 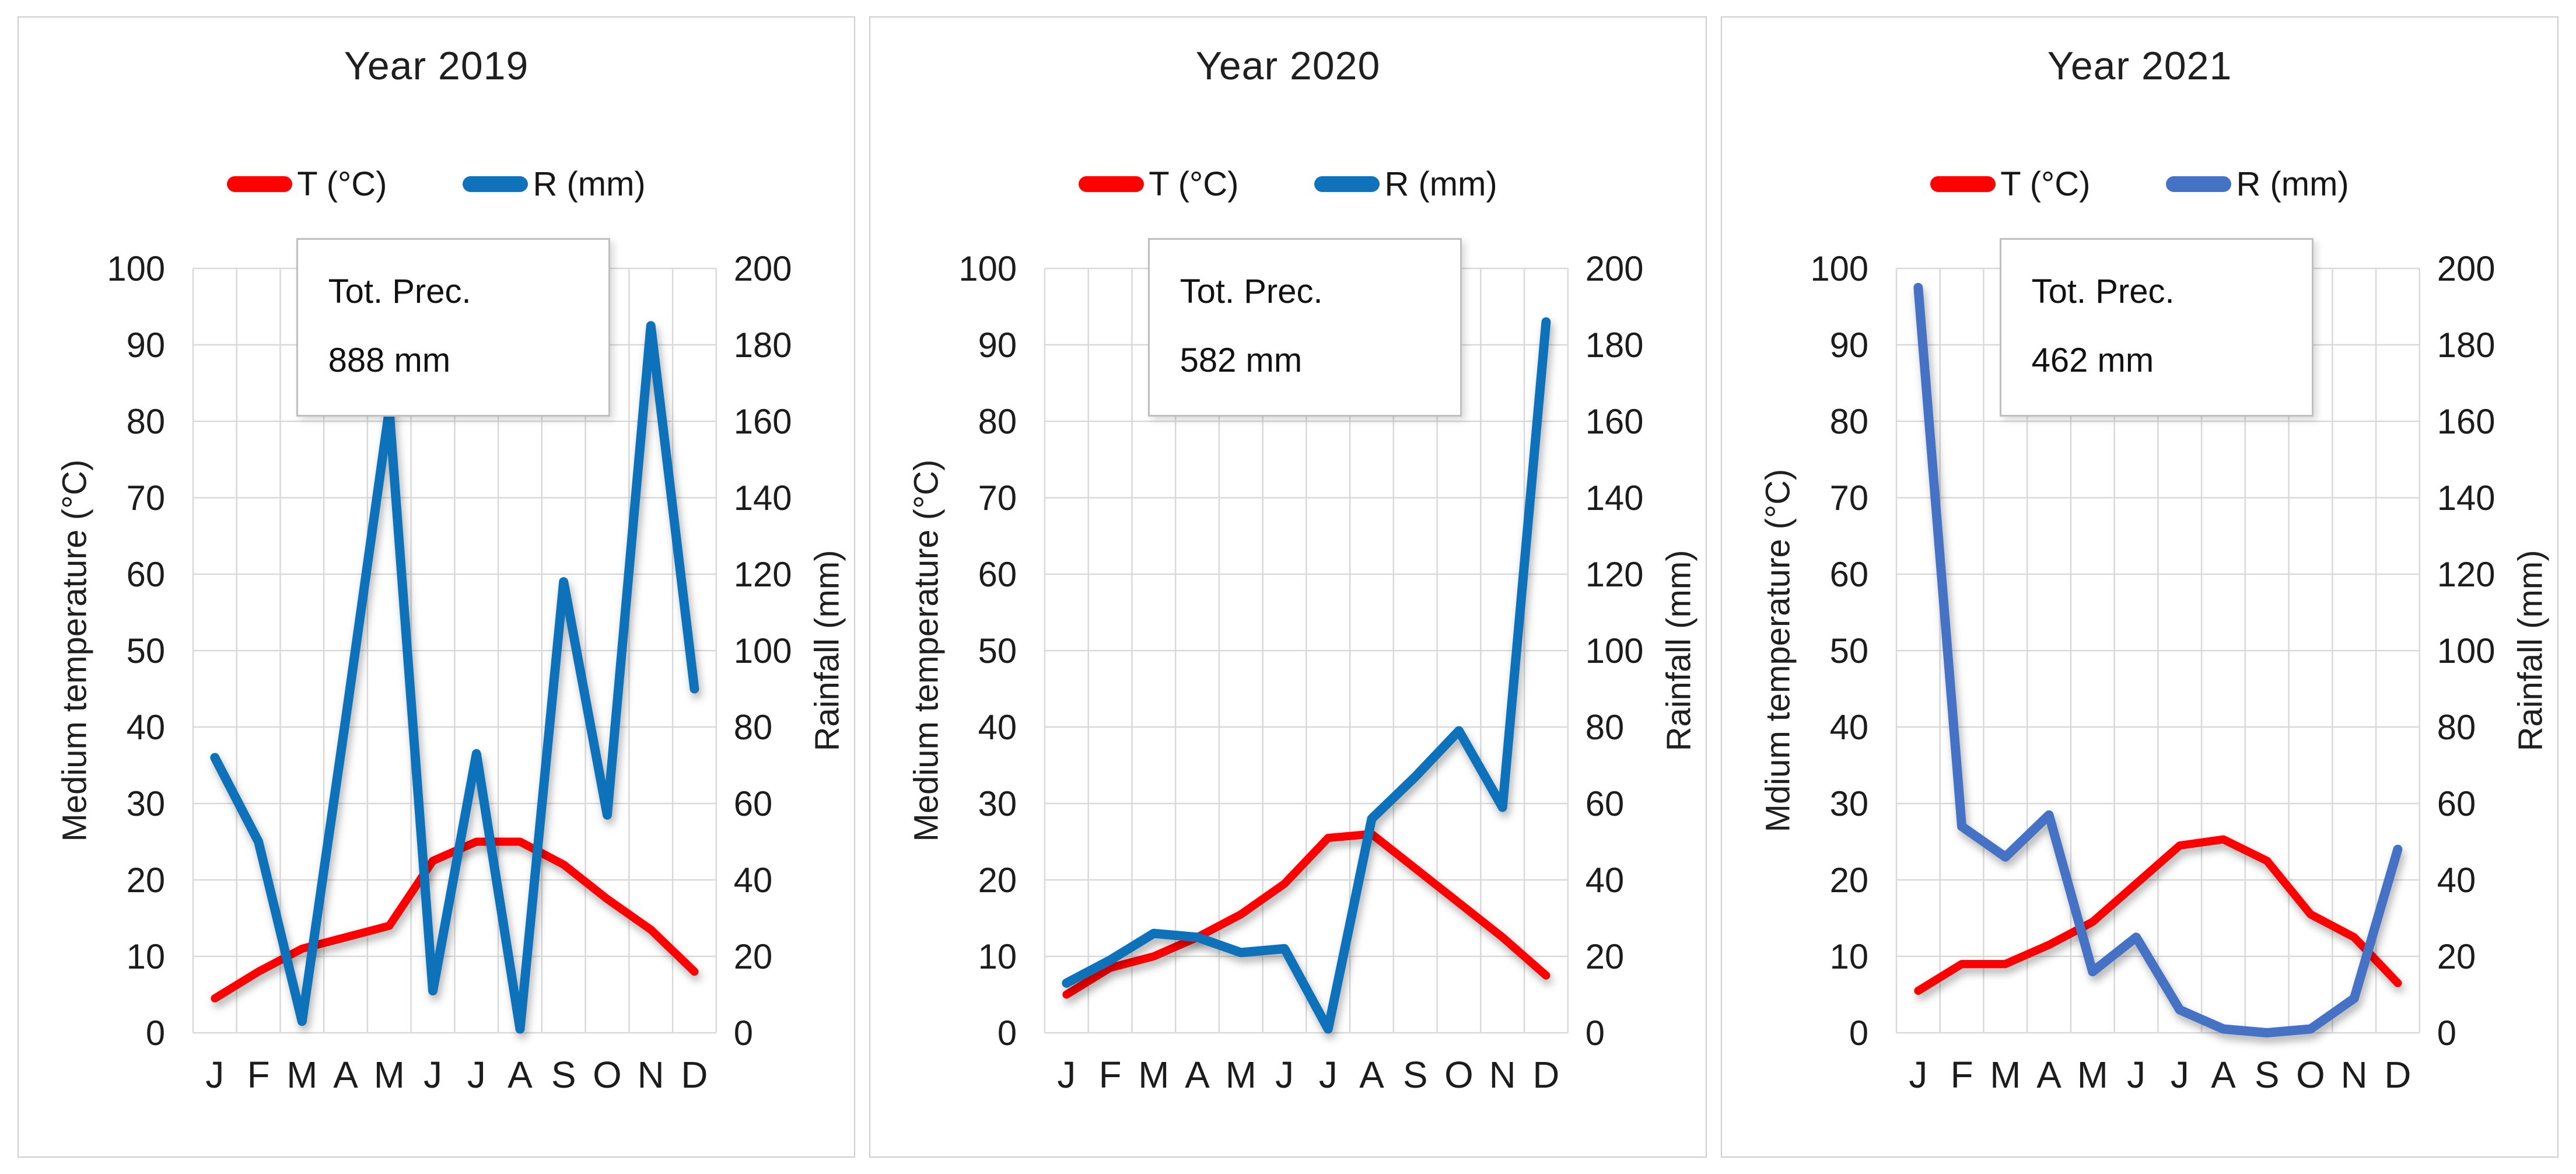 What do you see at coordinates (436, 66) in the screenshot?
I see `chart-title: Year 2019` at bounding box center [436, 66].